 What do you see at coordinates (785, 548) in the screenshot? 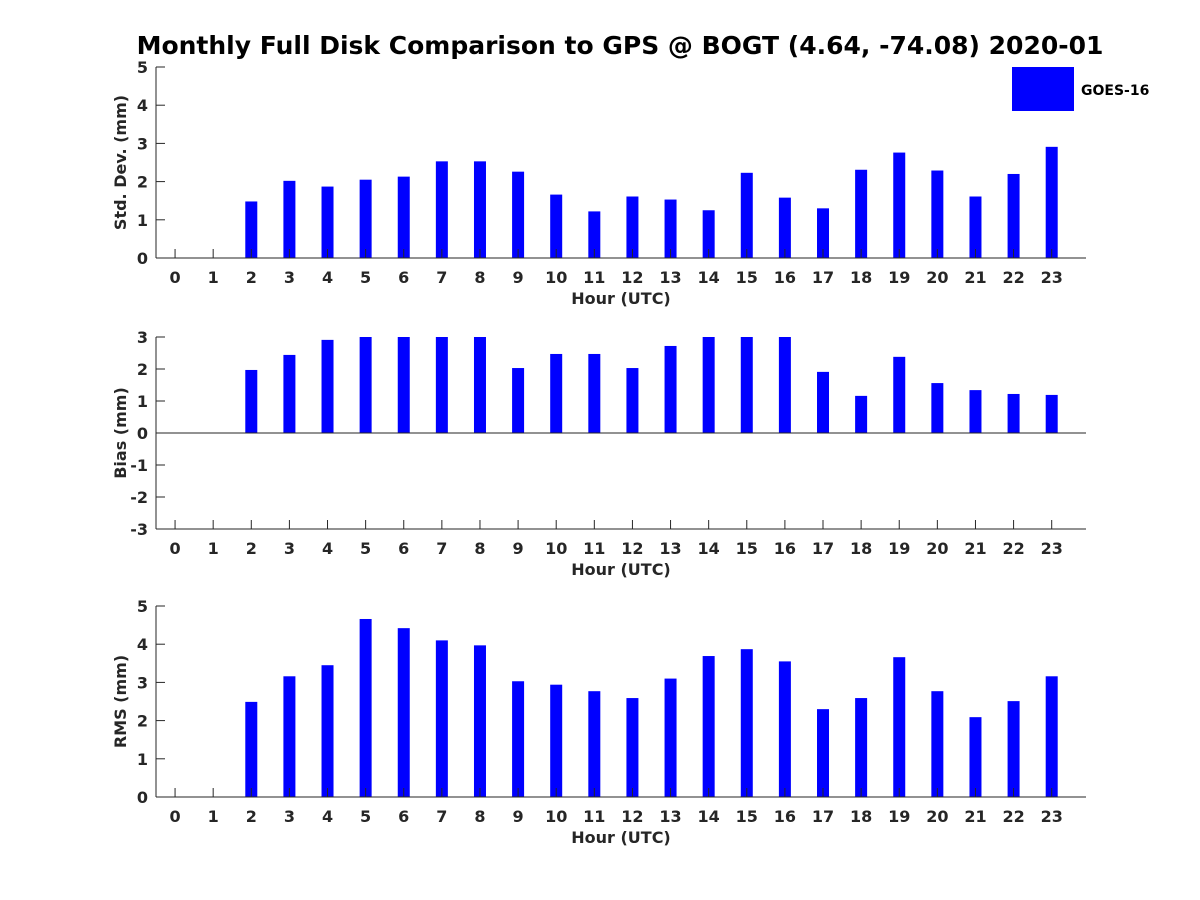
I see `x-tick-label-bias-16: 16` at bounding box center [785, 548].